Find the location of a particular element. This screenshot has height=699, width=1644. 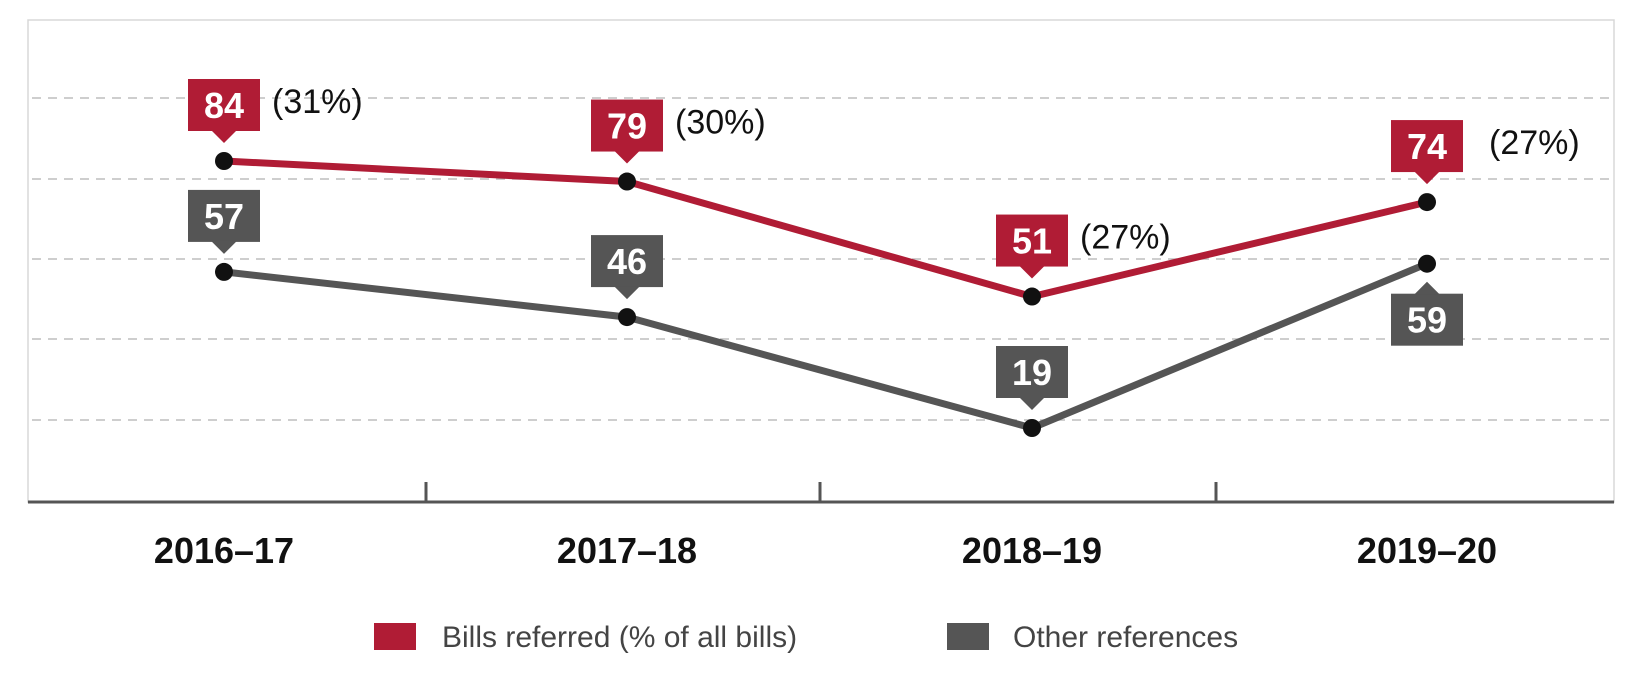

bills-label-1-box is located at coordinates (627, 125).